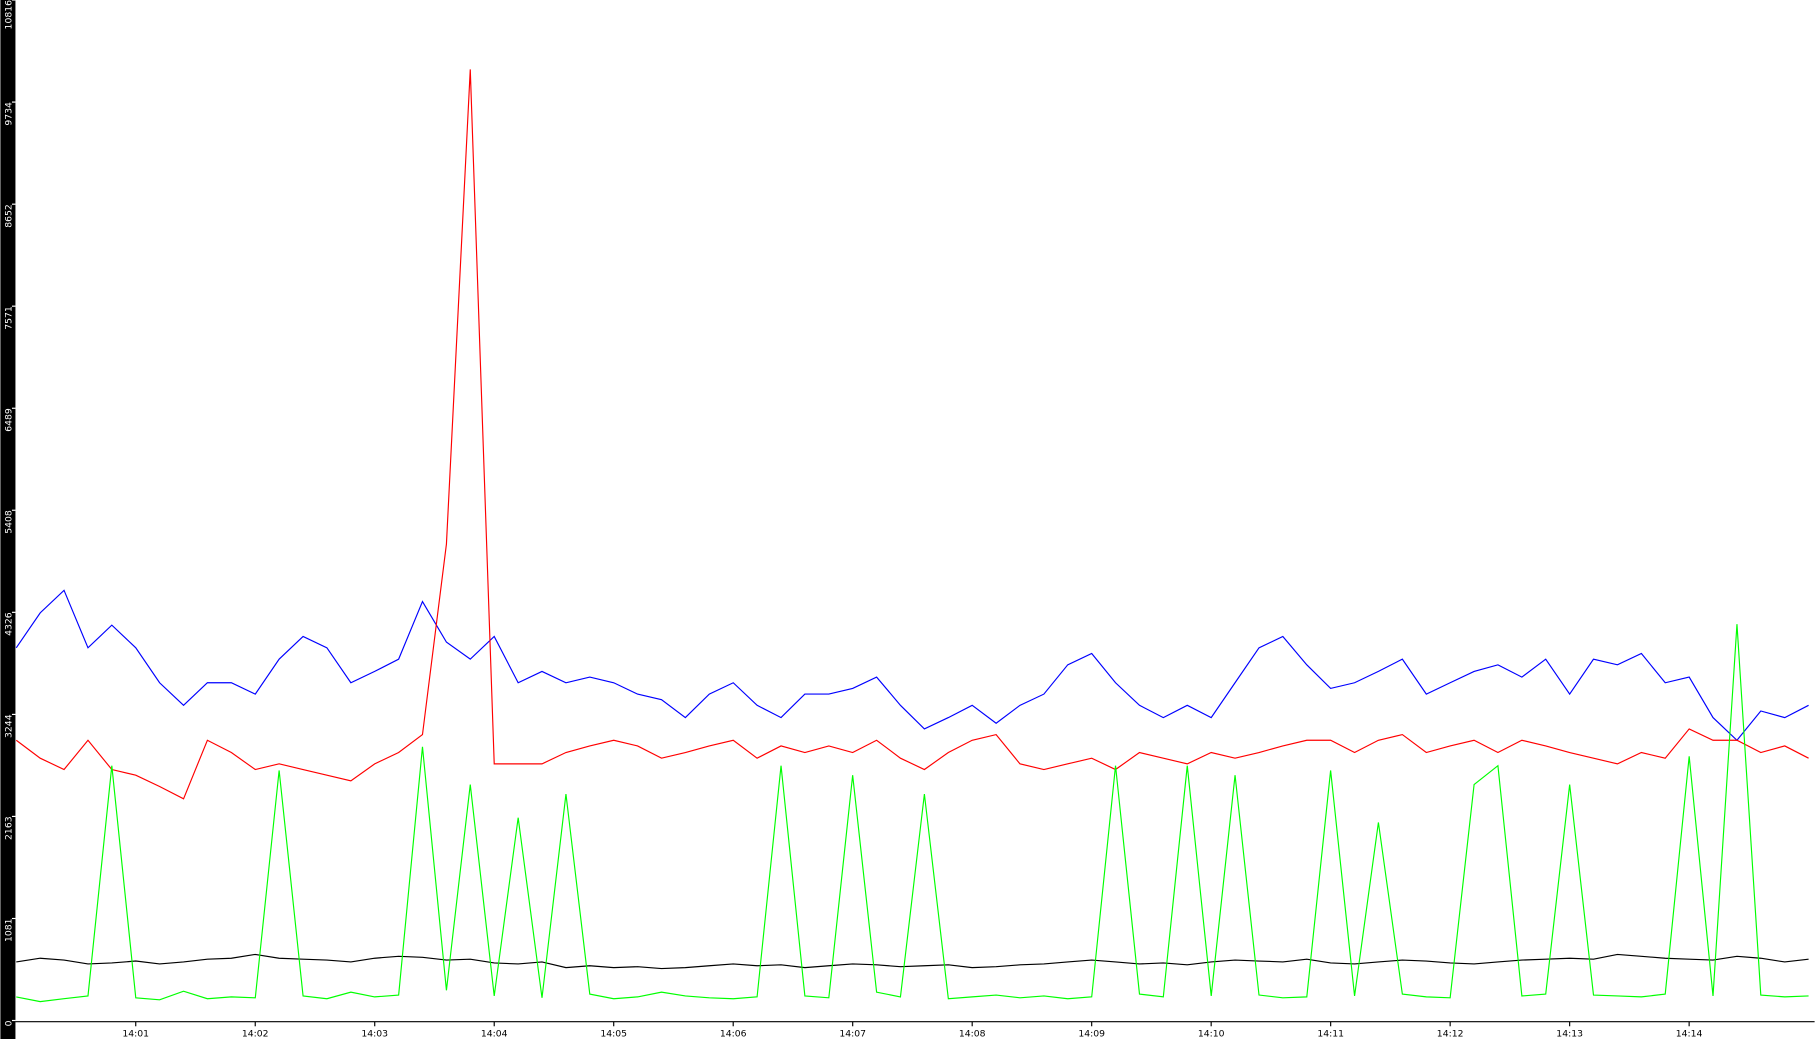  Describe the element at coordinates (8, 14) in the screenshot. I see `y-tick-label: 10816` at that location.